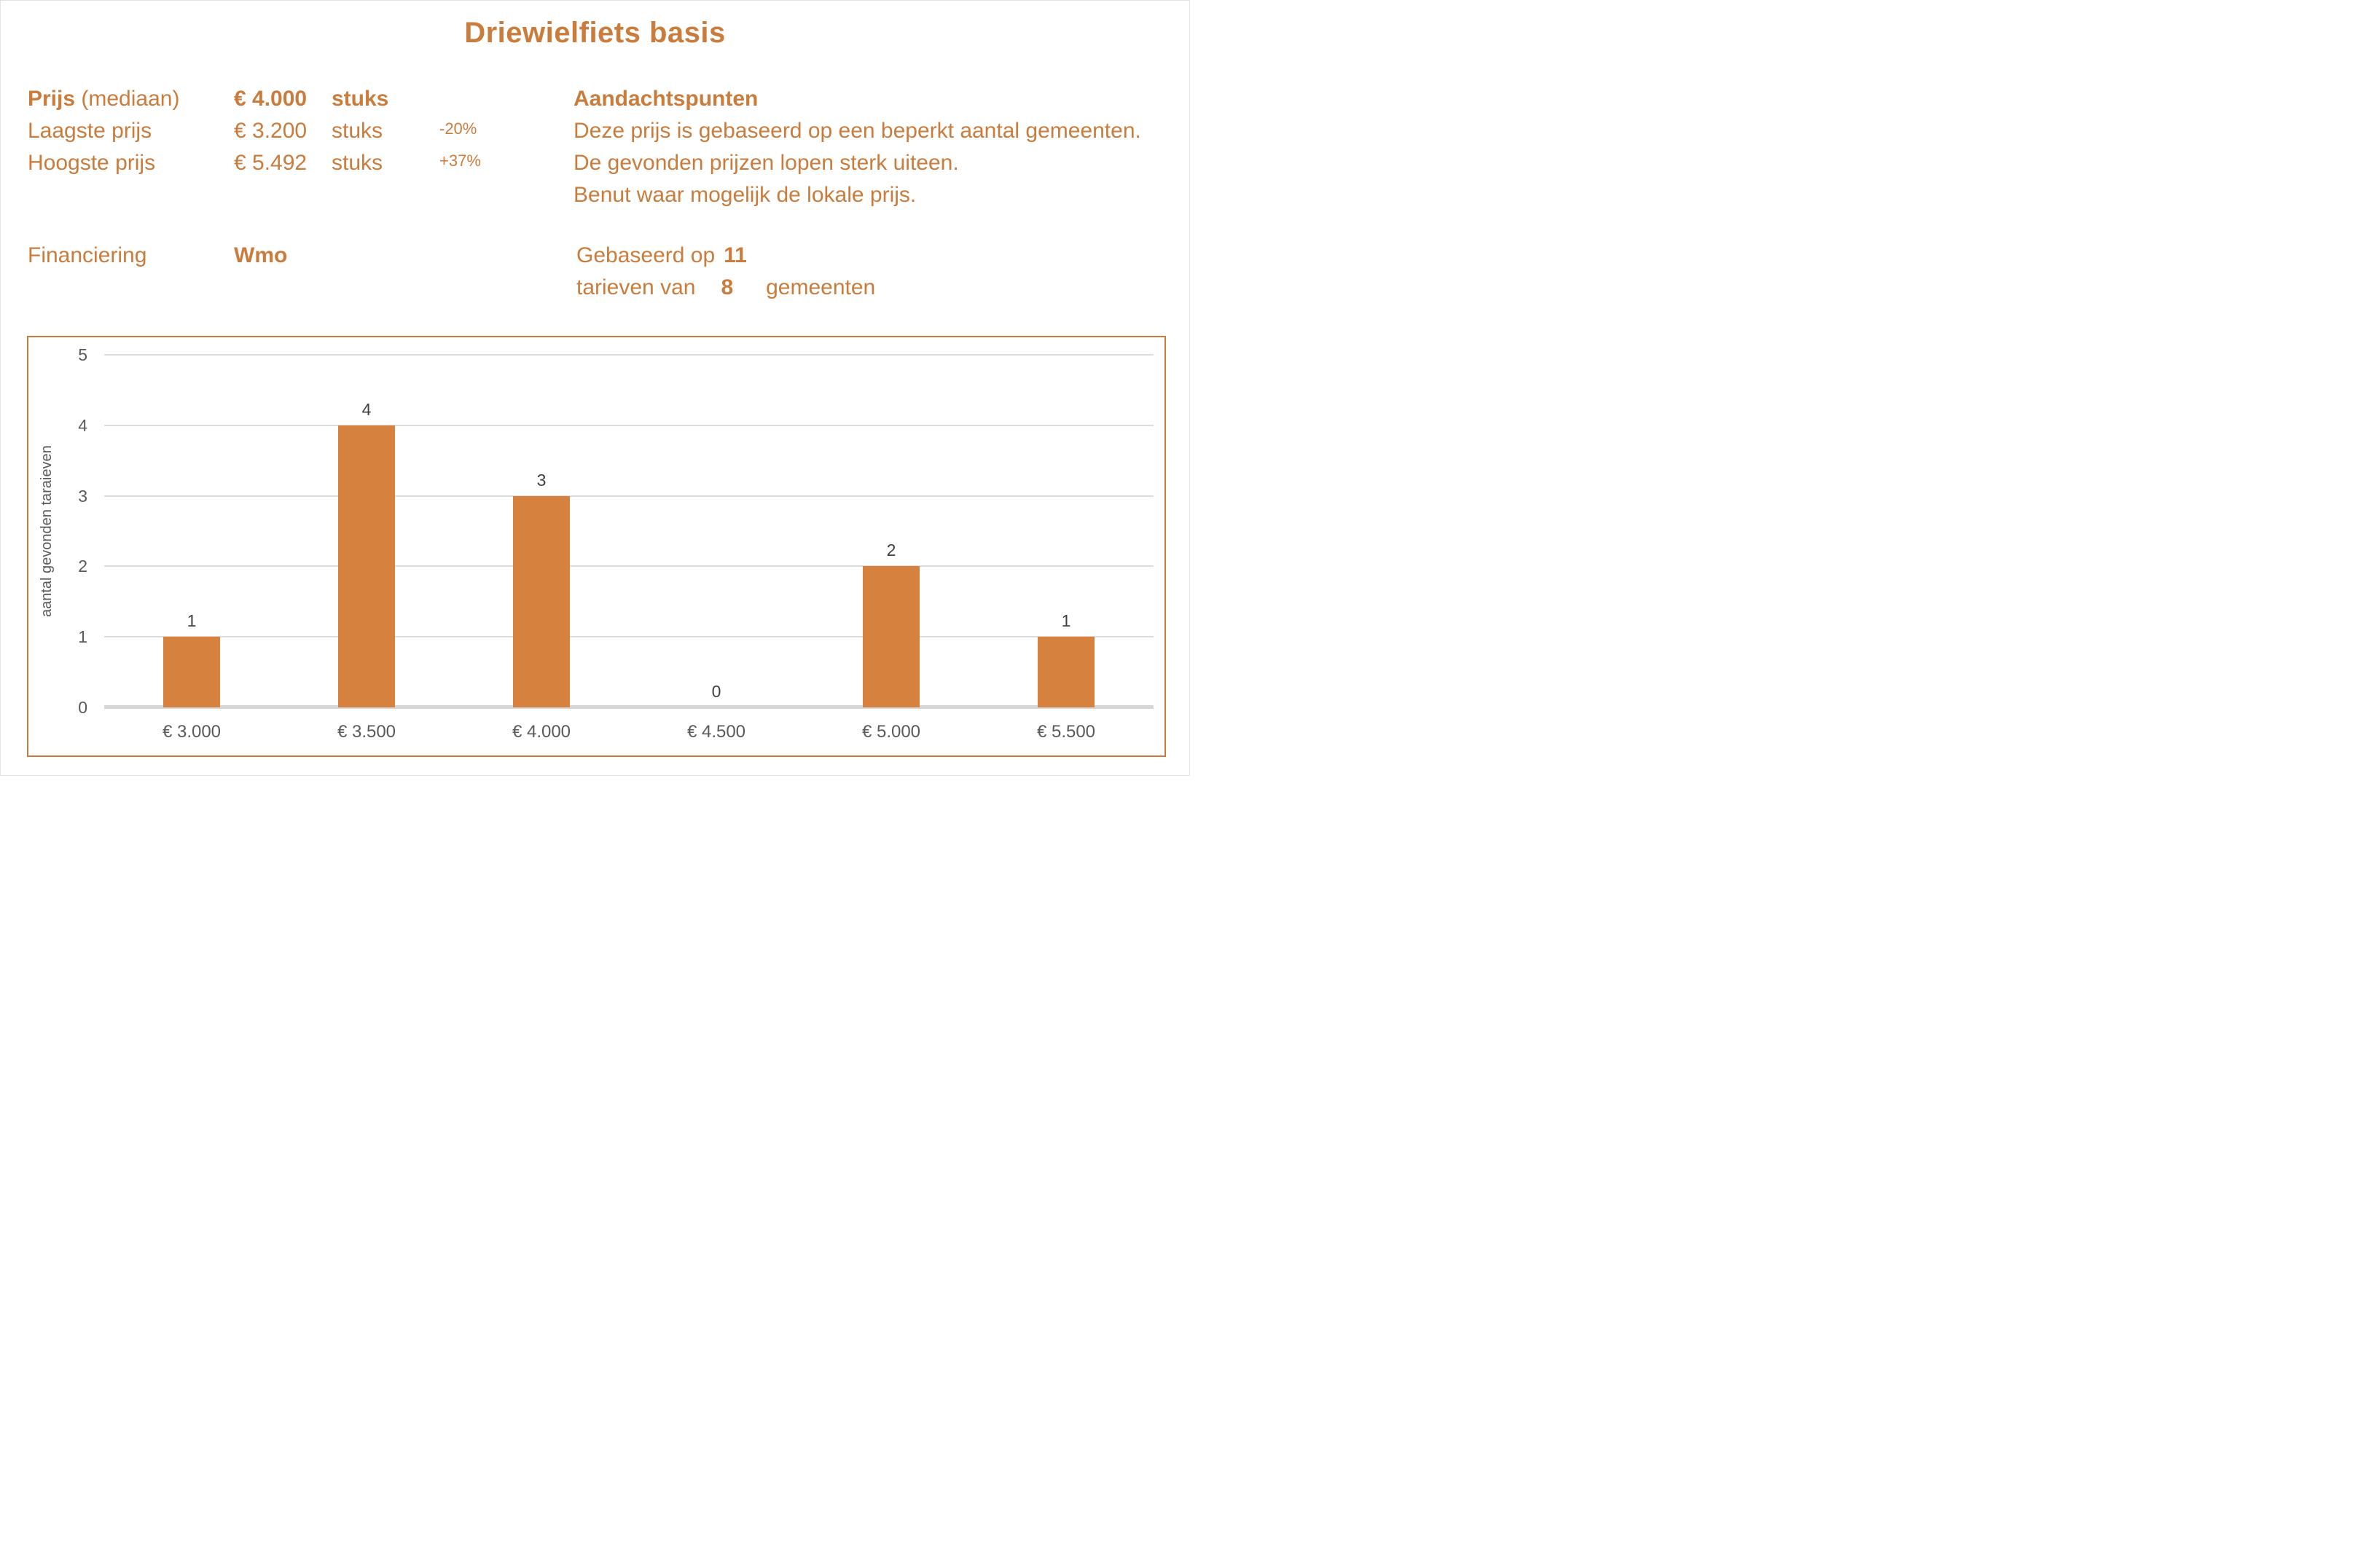 The height and width of the screenshot is (1551, 2380). What do you see at coordinates (716, 732) in the screenshot?
I see `x-tick-label: € 4.500` at bounding box center [716, 732].